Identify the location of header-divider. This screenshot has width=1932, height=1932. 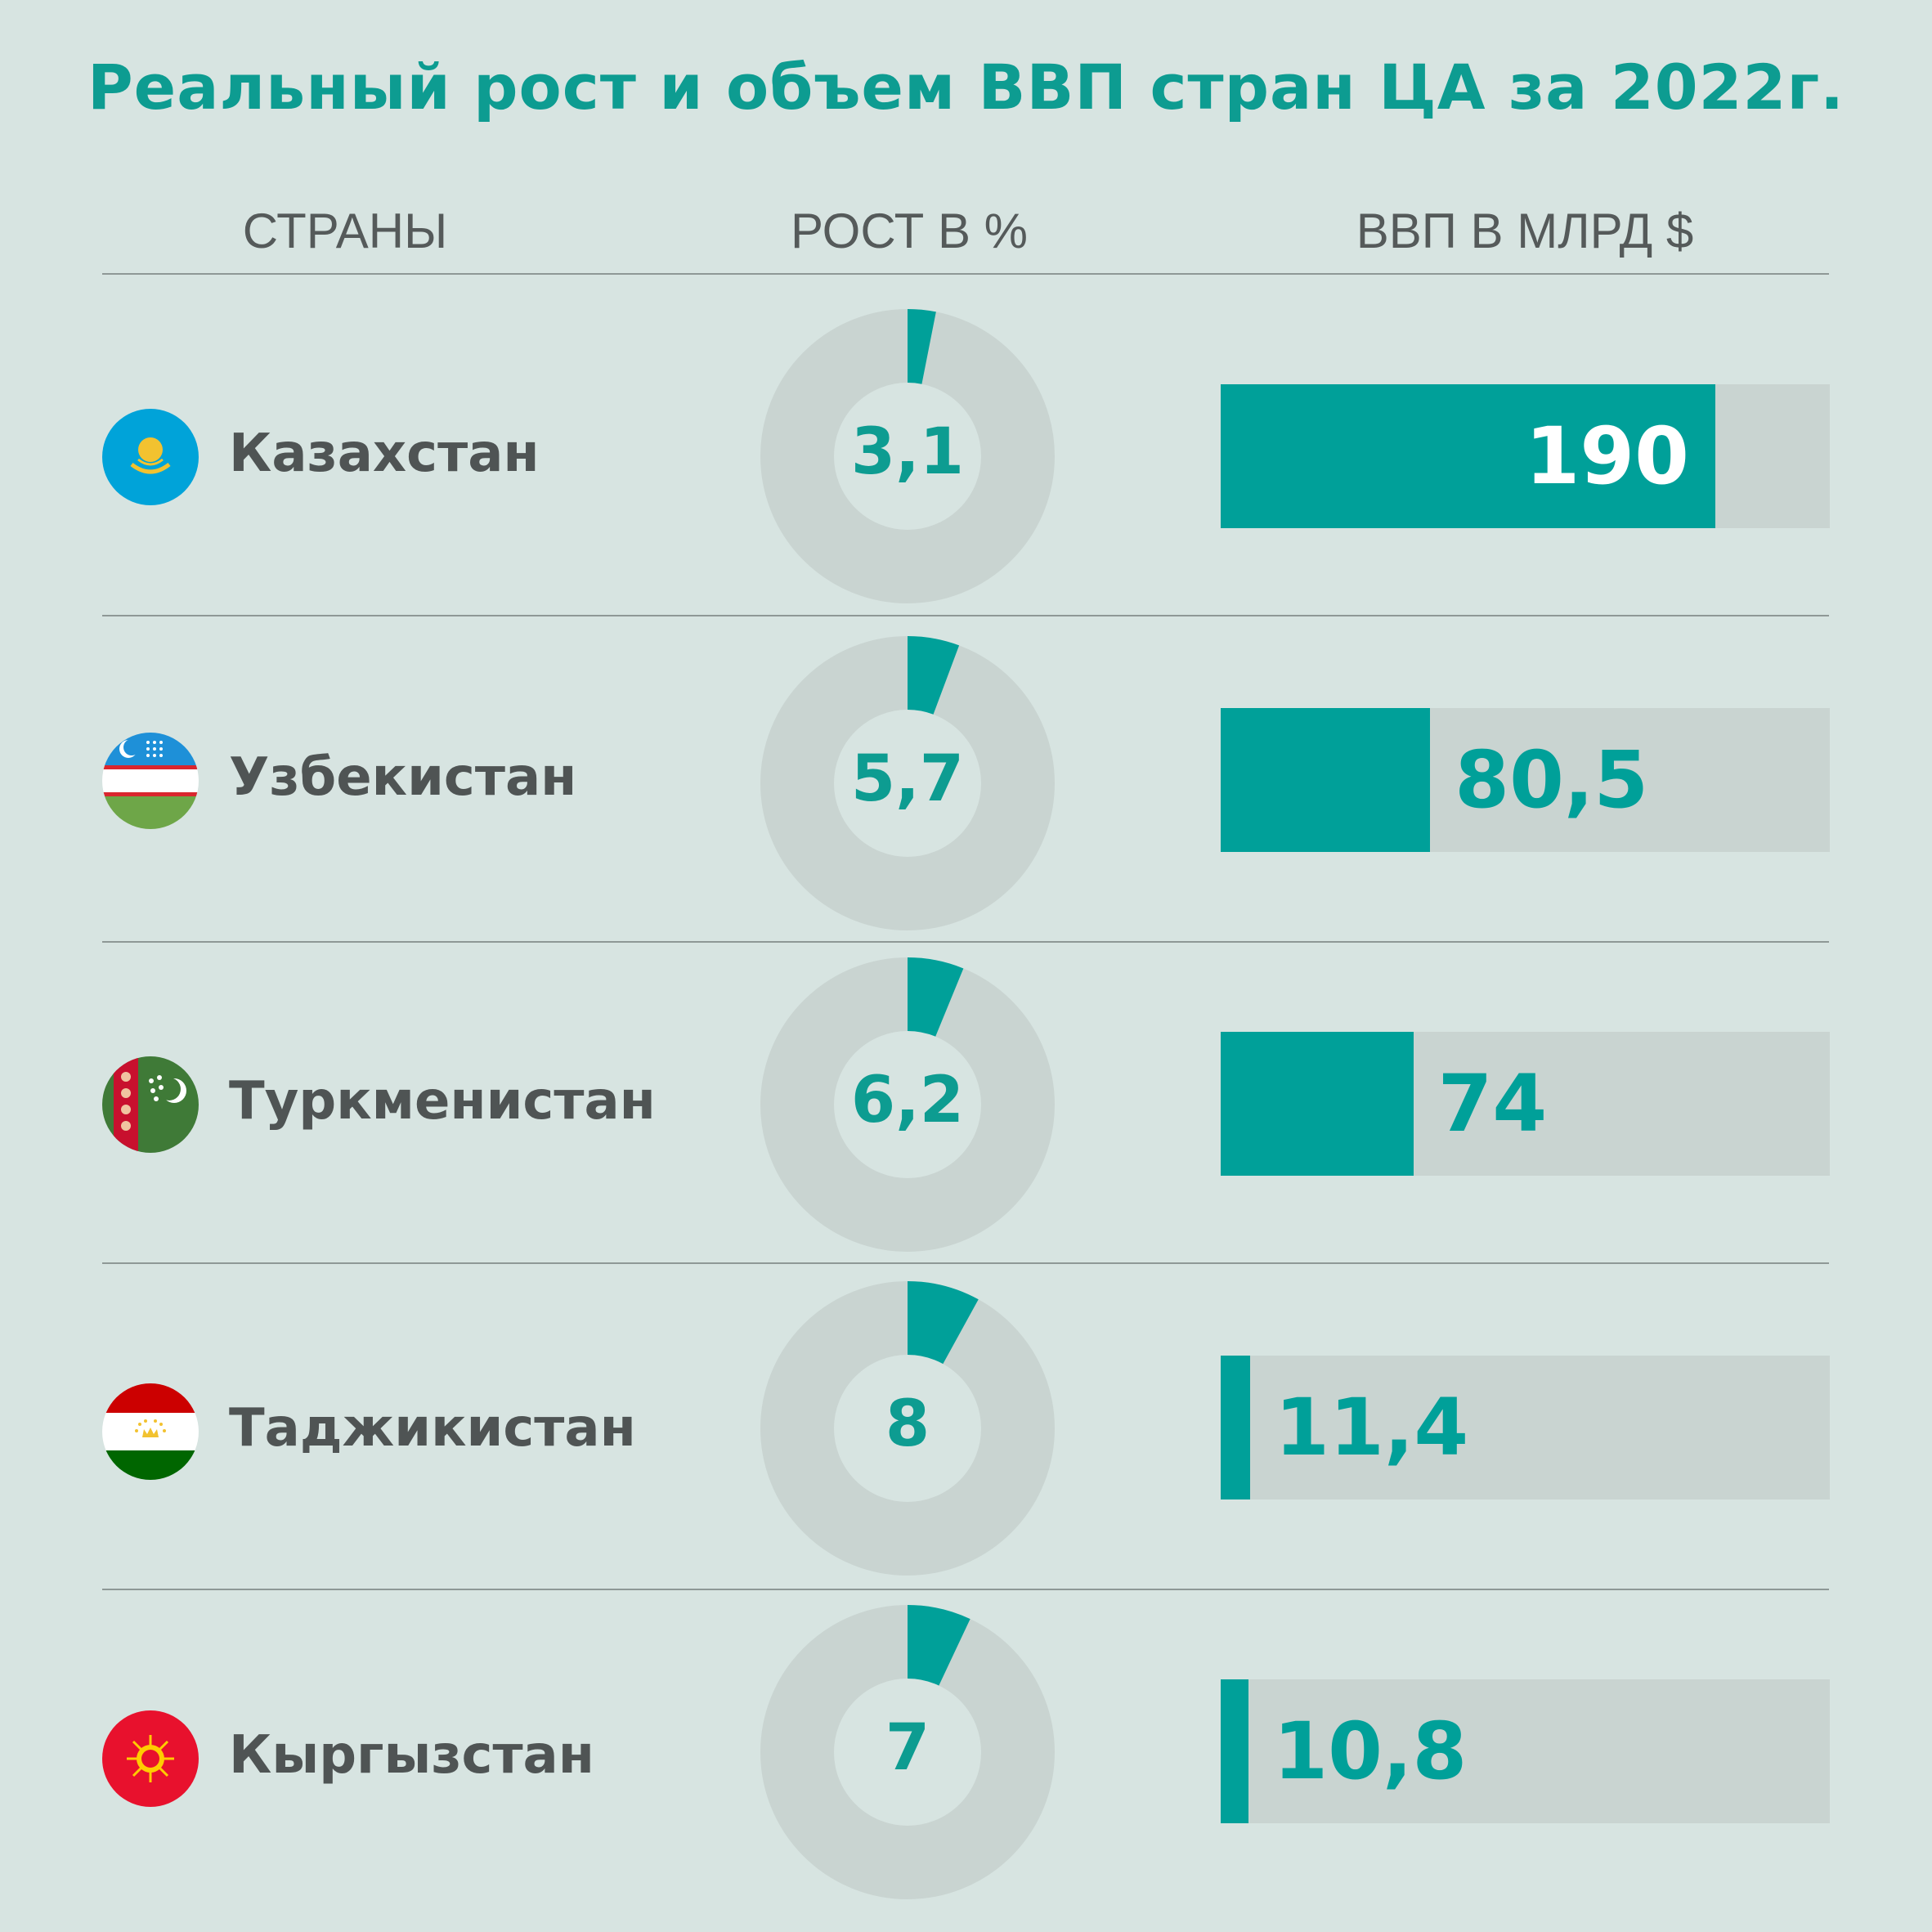
(965, 274).